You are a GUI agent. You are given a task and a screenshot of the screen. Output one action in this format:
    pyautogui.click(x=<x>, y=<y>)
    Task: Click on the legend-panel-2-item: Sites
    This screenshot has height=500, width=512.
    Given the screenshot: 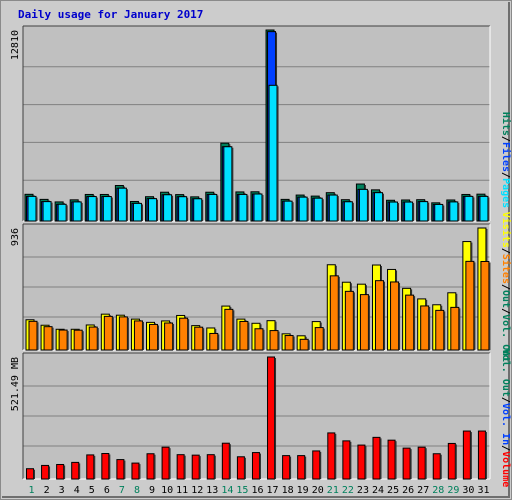 What is the action you would take?
    pyautogui.click(x=506, y=269)
    